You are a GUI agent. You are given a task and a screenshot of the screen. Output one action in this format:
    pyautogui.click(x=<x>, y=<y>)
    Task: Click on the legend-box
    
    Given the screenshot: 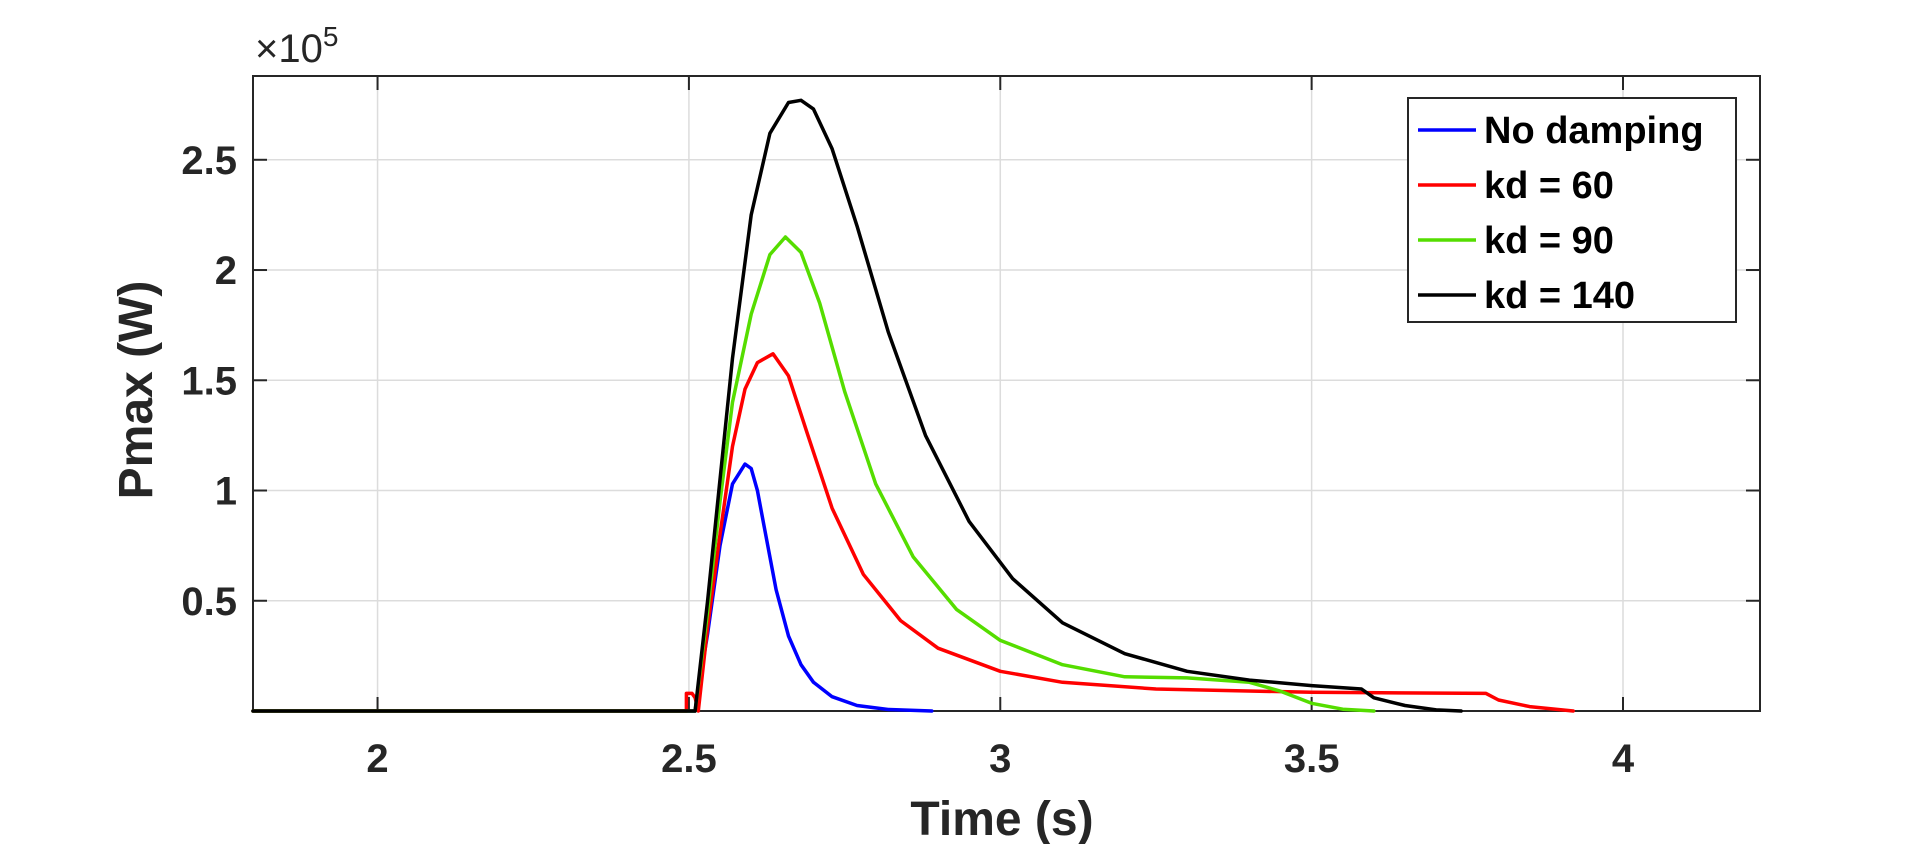 What is the action you would take?
    pyautogui.click(x=1572, y=210)
    